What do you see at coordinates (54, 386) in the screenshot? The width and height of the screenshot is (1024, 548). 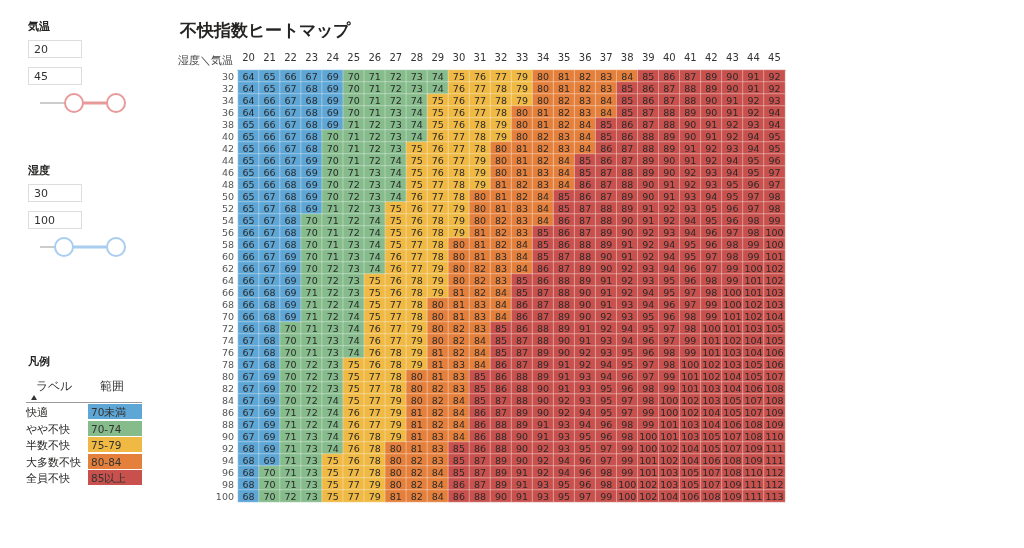 I see `text: ラベル` at bounding box center [54, 386].